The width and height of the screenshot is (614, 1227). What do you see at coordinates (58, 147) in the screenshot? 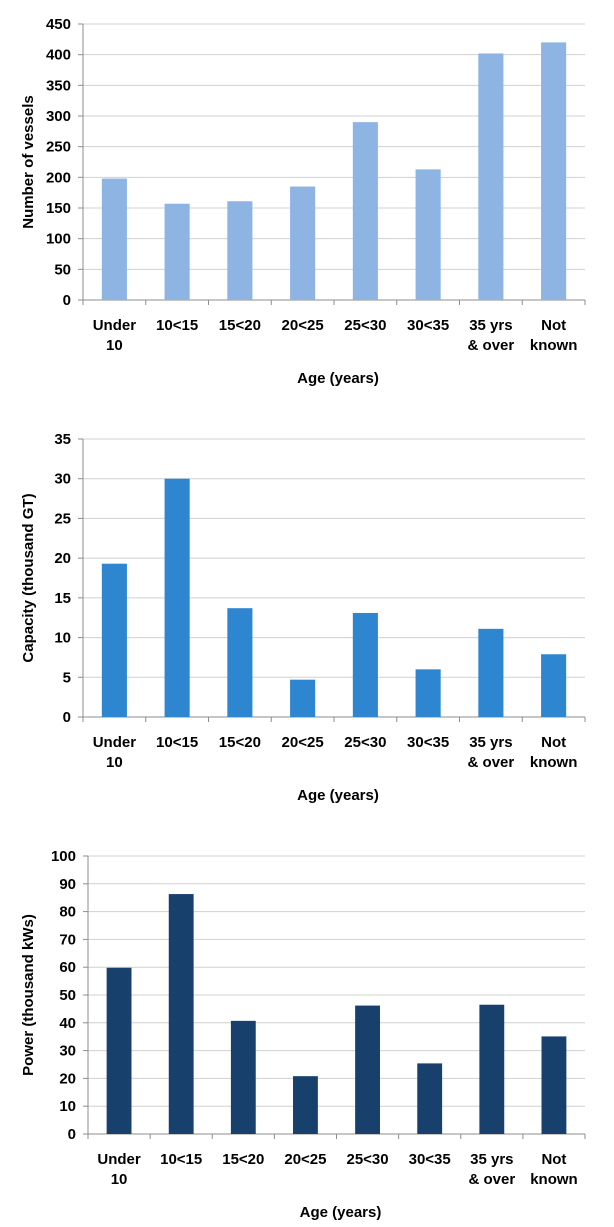
I see `y-tick-label: 250` at bounding box center [58, 147].